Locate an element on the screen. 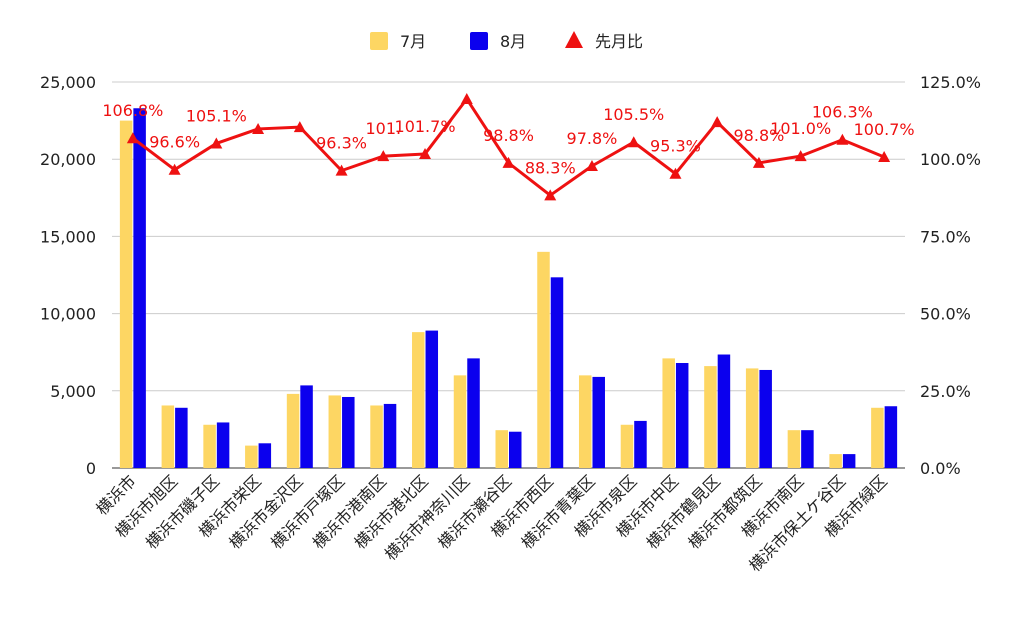 This screenshot has width=1024, height=633. ratio-data-label: 95.3% is located at coordinates (675, 146).